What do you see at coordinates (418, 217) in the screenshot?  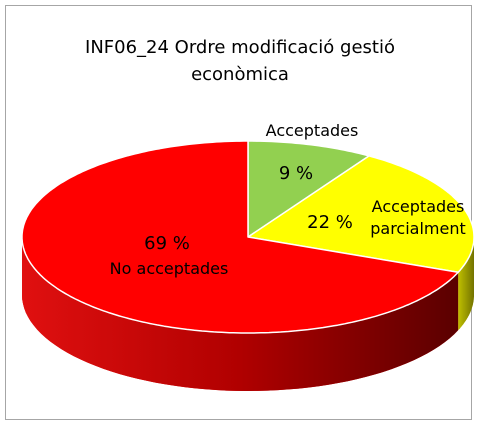 I see `category-label: Acceptades parcialment` at bounding box center [418, 217].